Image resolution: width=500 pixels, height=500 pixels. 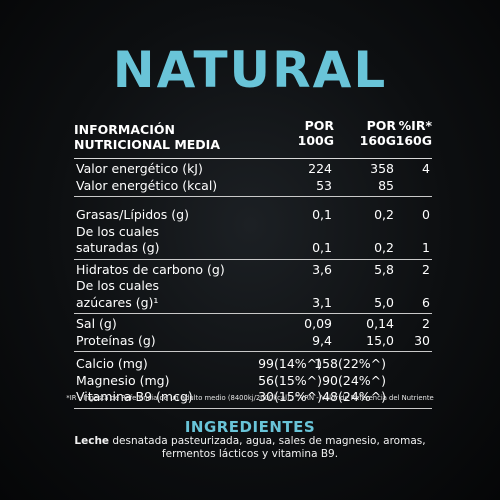 What do you see at coordinates (92, 441) in the screenshot?
I see `ingredients-first-word: Leche` at bounding box center [92, 441].